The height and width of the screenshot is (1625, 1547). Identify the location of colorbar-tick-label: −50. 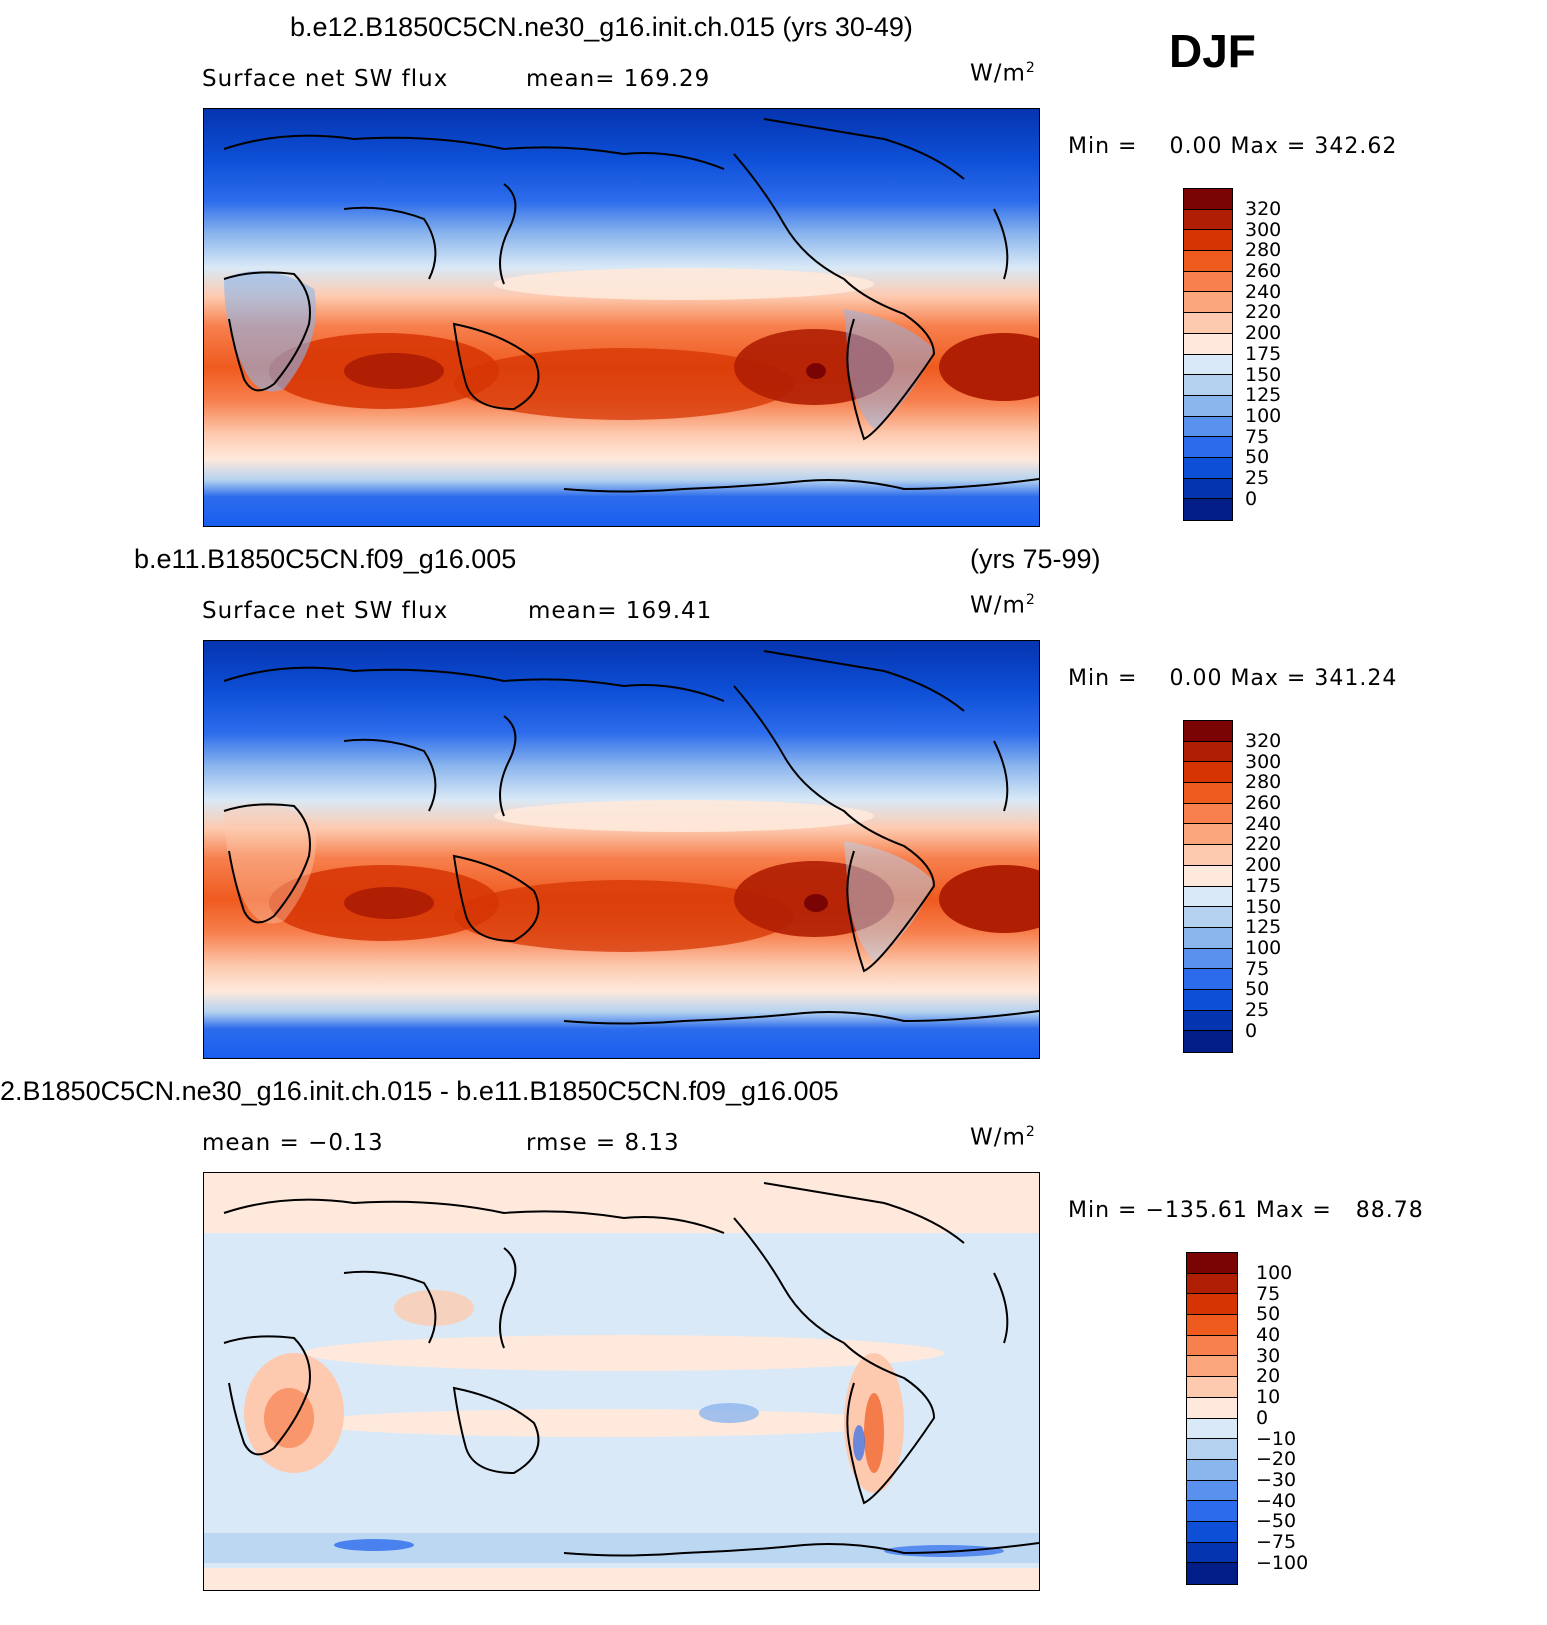
(1276, 1521).